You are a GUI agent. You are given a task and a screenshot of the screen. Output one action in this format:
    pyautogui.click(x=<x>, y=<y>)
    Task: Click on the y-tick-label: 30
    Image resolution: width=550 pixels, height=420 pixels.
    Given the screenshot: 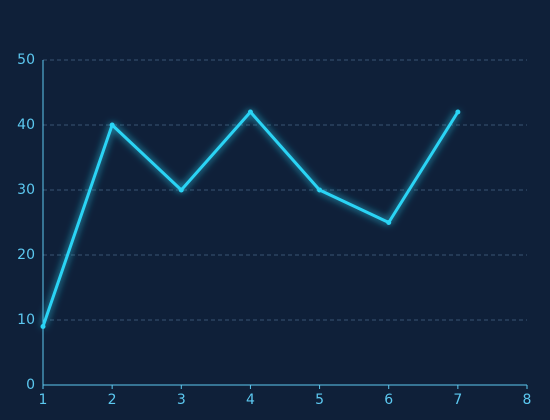 What is the action you would take?
    pyautogui.click(x=26, y=190)
    